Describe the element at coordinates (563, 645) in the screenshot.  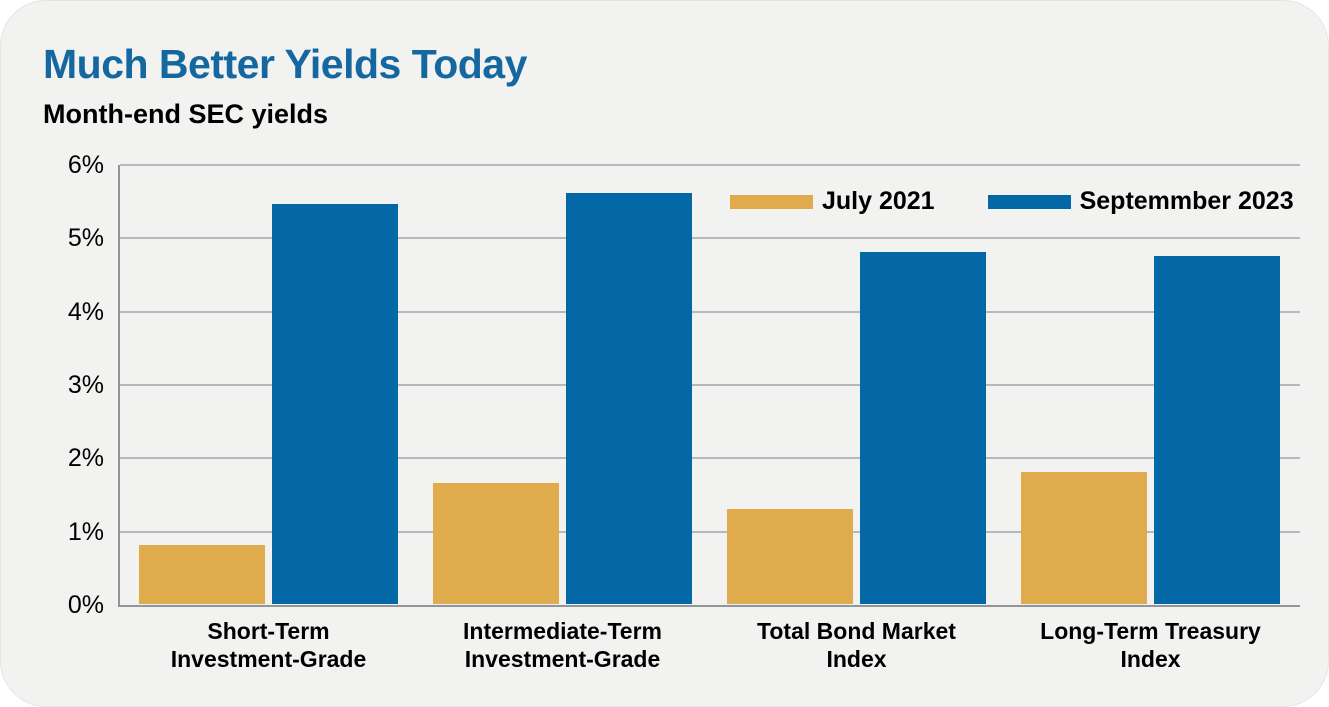
I see `x-category-label: Intermediate-Term Investment-Grade` at that location.